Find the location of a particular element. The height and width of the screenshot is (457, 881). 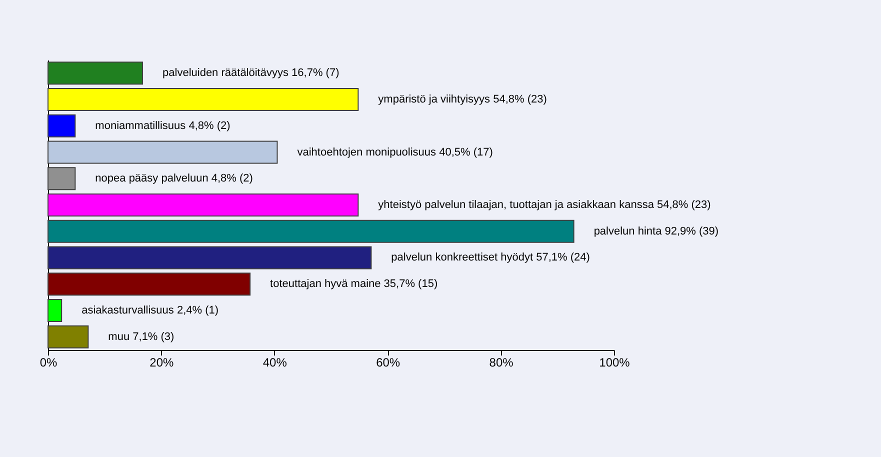

data-label: palvelun hinta 92,9% (39) is located at coordinates (656, 231).